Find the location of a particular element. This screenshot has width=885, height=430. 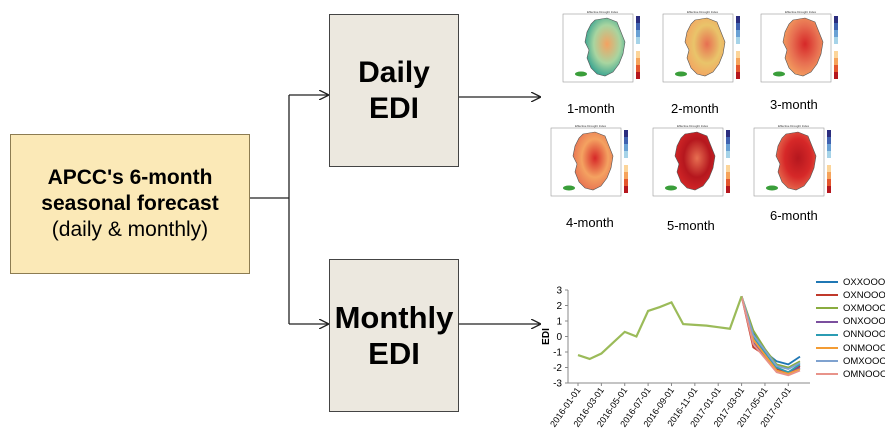

legend-entry: OXMOOO is located at coordinates (850, 308).